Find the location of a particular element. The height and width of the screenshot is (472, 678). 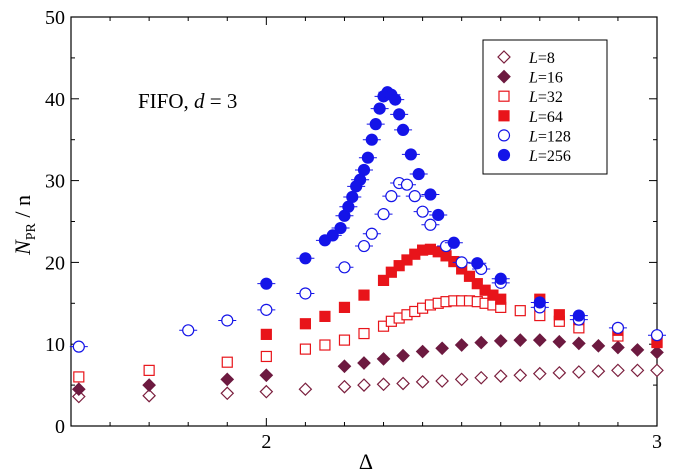

y-tick-label: 10 is located at coordinates (55, 345).